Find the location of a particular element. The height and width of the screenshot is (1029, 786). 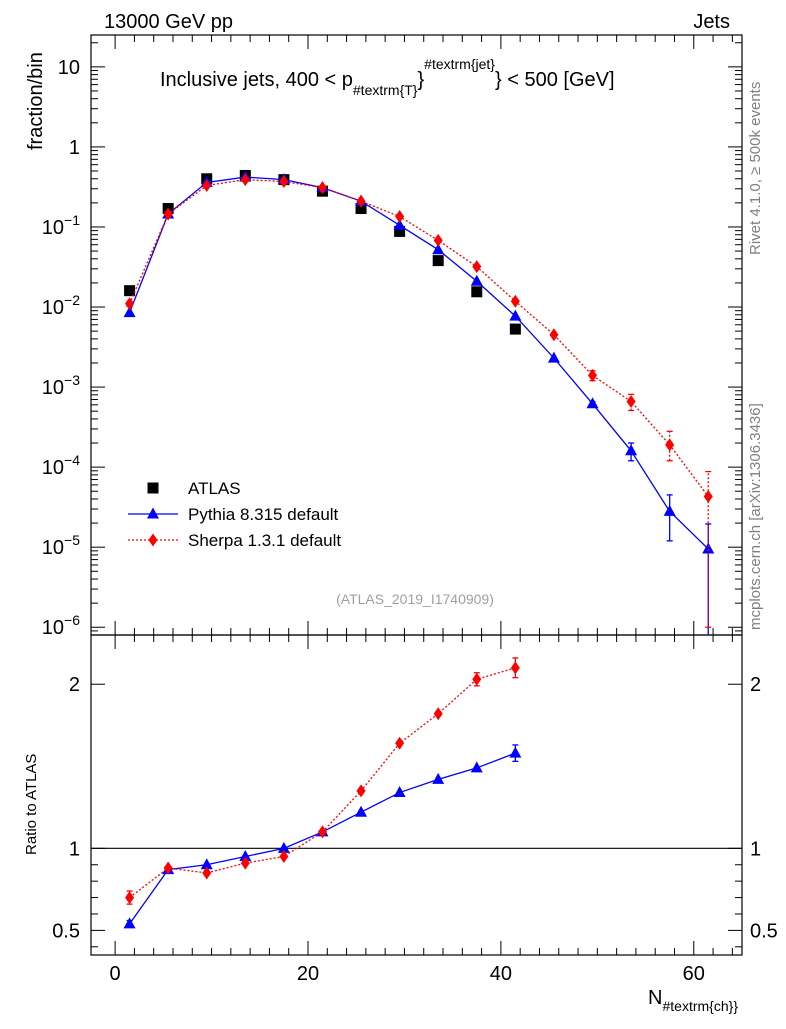

y-tick-label: 10⁻¹ is located at coordinates (61, 225).